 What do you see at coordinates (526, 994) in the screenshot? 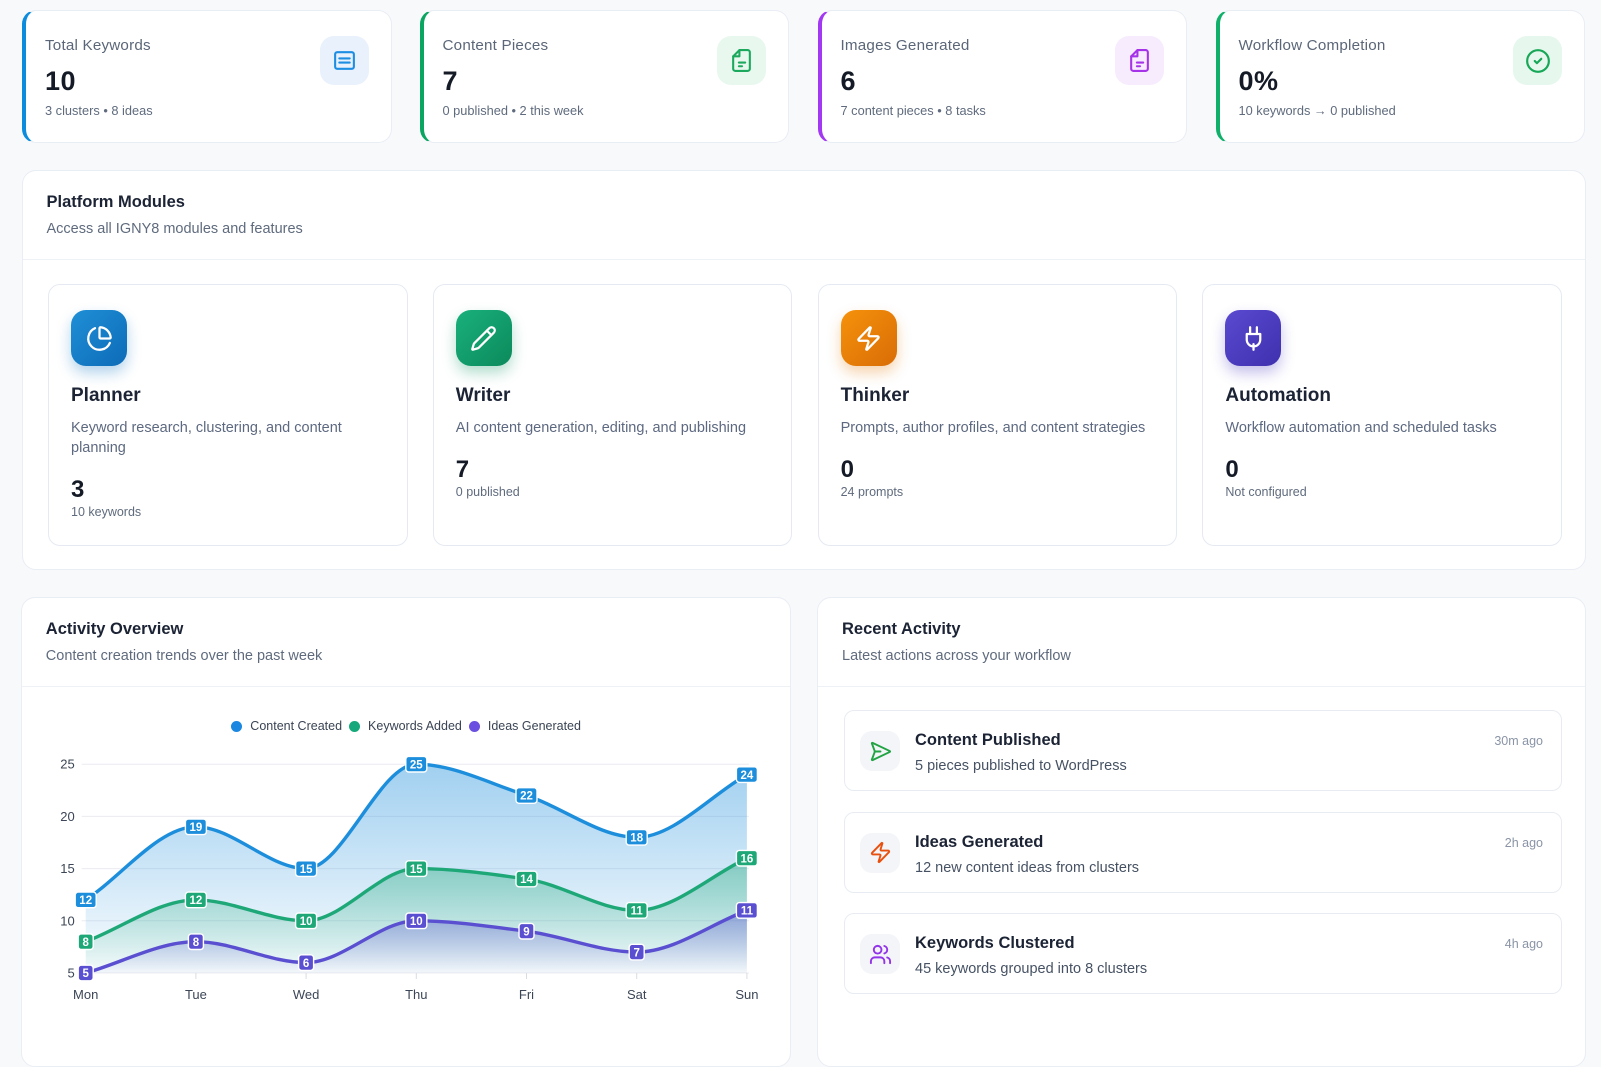
I see `svg-text: Fri` at bounding box center [526, 994].